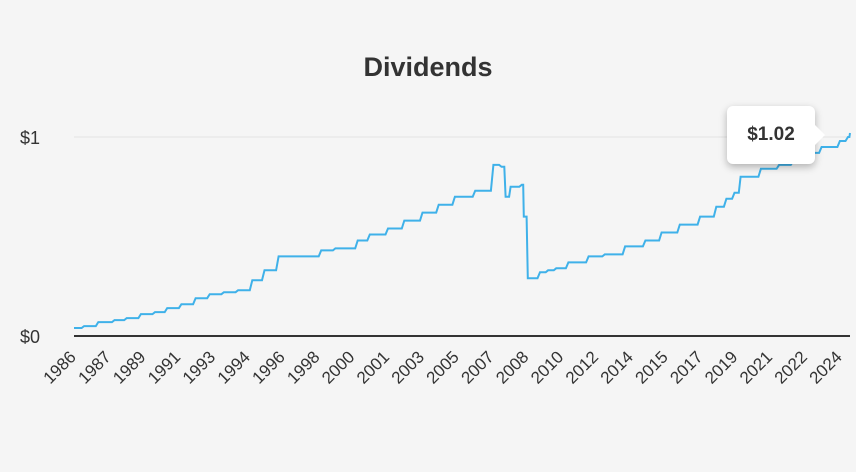  I want to click on x-tick-label: 2024, so click(826, 367).